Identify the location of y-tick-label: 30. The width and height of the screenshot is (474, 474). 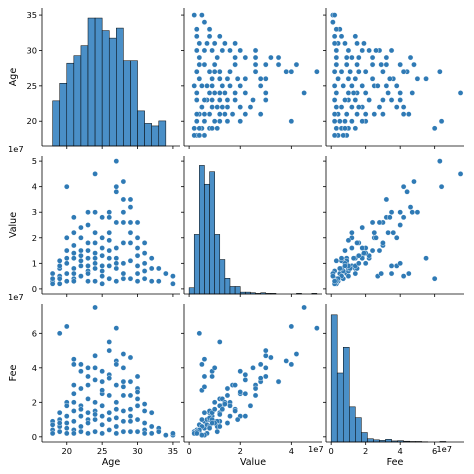
(31, 50).